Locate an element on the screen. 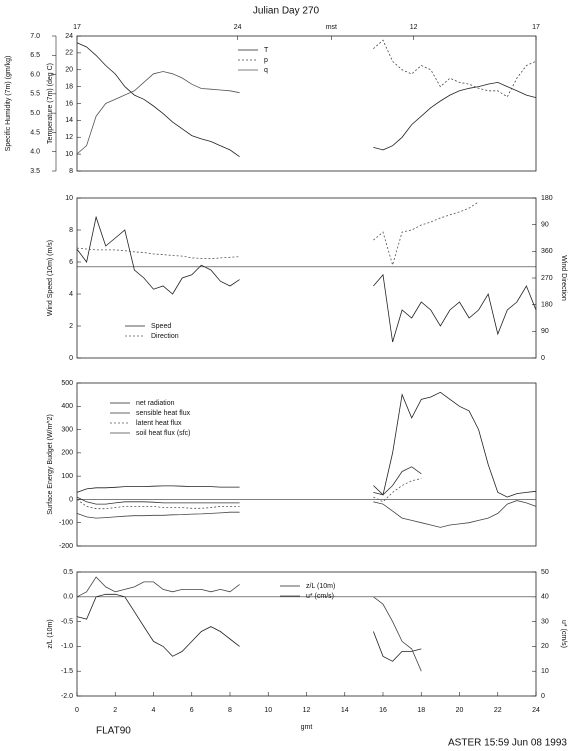 The image size is (573, 751). legend-label: Direction is located at coordinates (165, 336).